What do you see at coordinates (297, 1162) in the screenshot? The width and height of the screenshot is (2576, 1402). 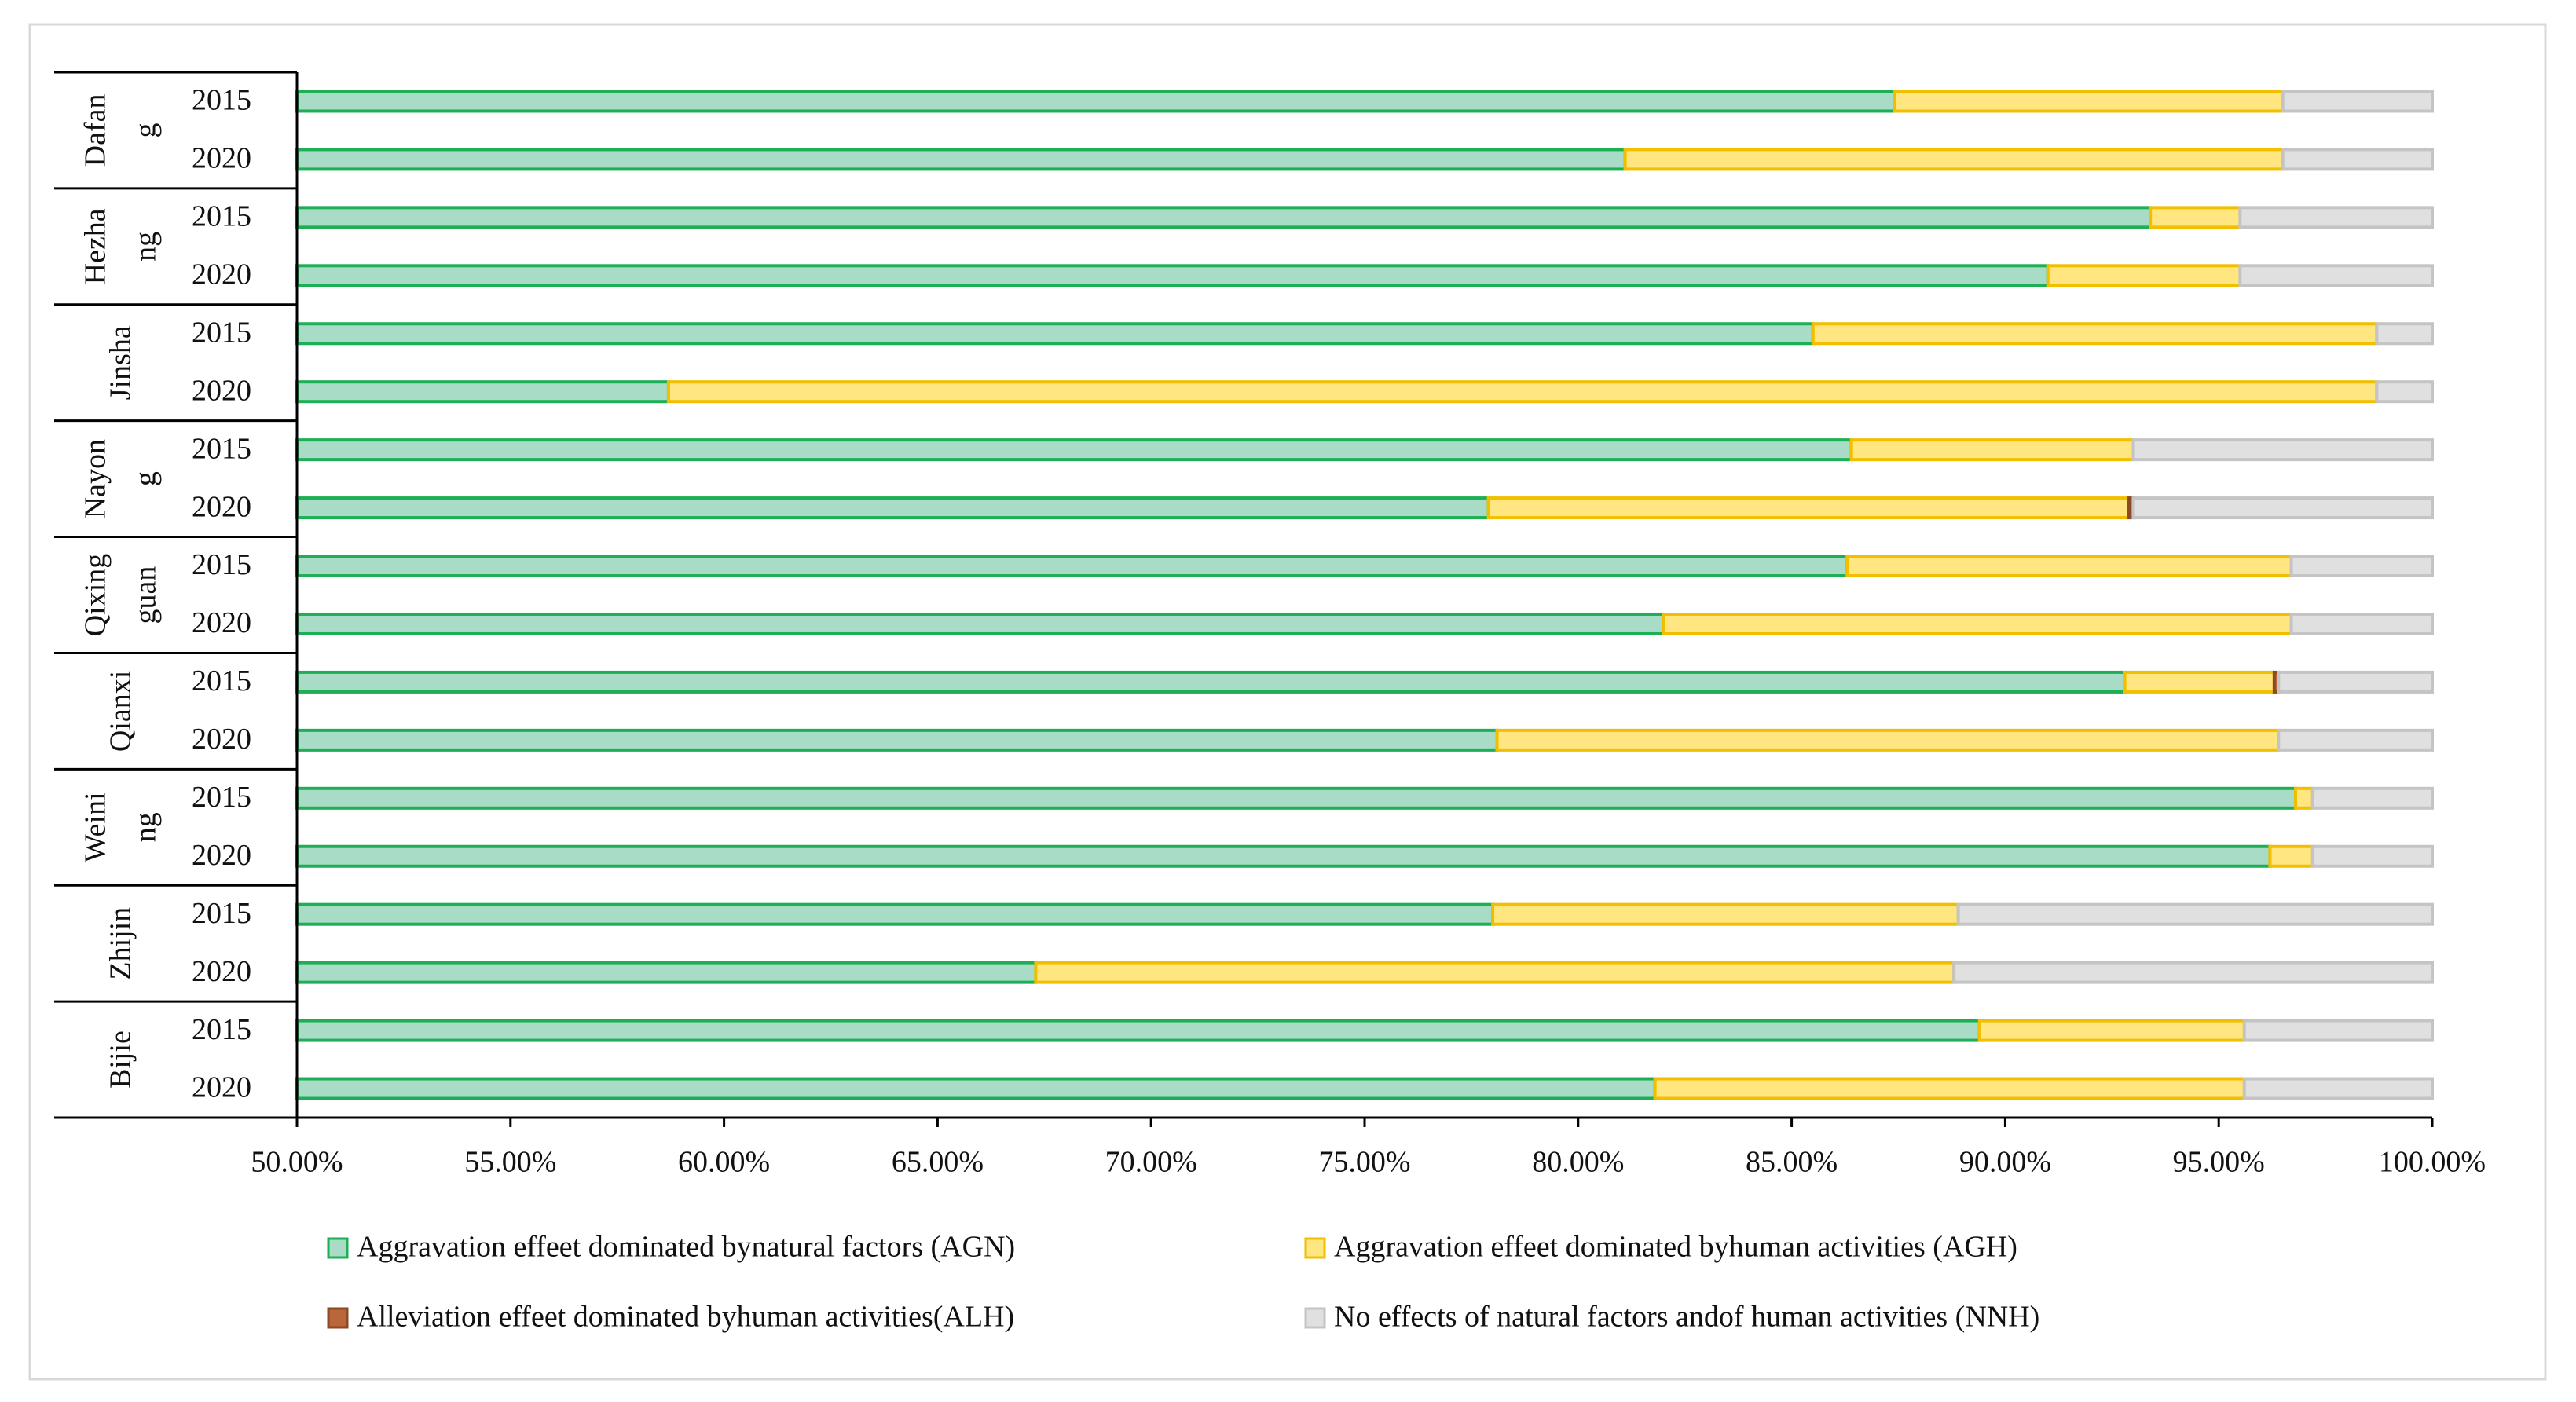 I see `x-tick-label: 50.00%` at bounding box center [297, 1162].